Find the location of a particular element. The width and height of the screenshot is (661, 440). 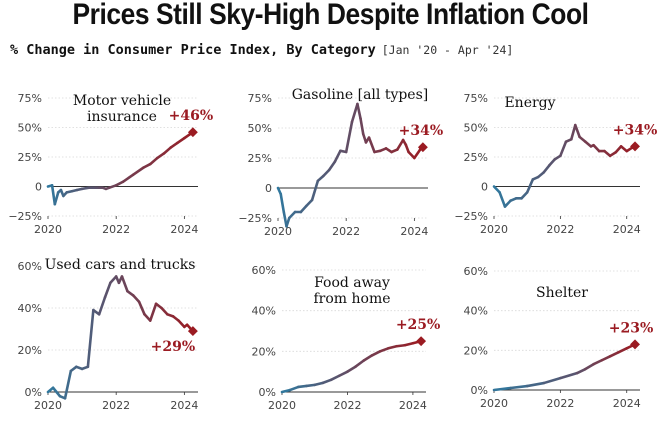

end-value-label: +29% is located at coordinates (173, 347).